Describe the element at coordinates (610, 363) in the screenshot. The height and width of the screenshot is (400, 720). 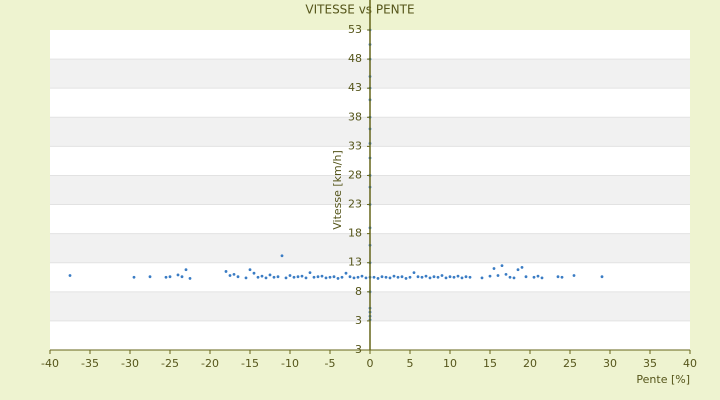
I see `x-tick-label: 30` at that location.